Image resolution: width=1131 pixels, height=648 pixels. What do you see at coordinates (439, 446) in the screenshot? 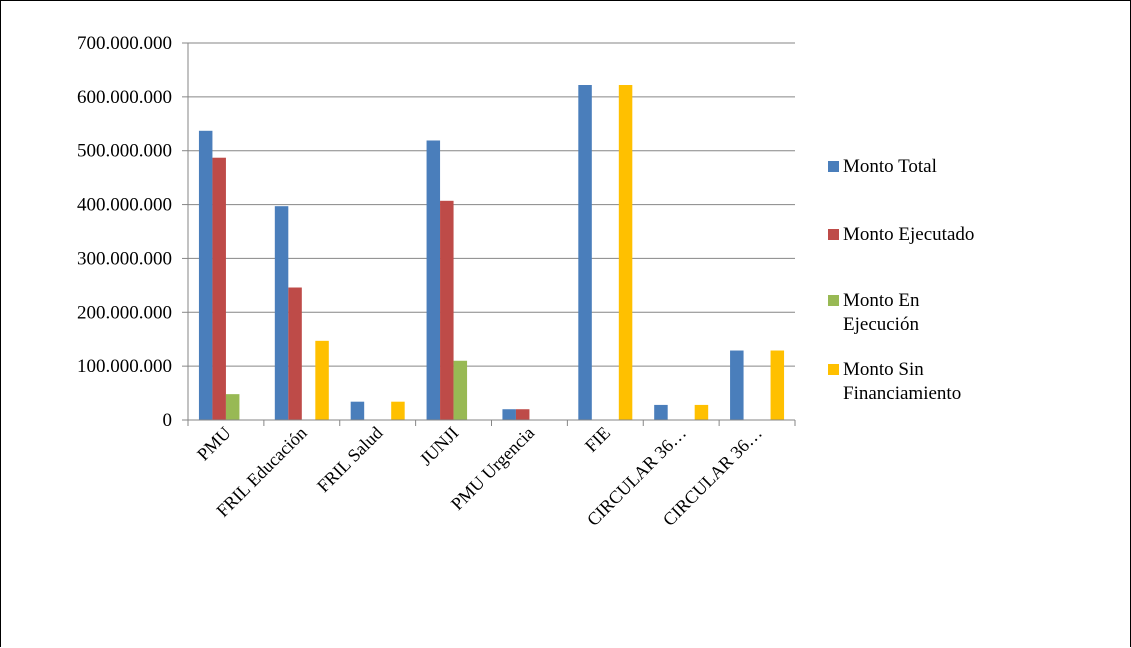
I see `category-label: JUNJI` at bounding box center [439, 446].